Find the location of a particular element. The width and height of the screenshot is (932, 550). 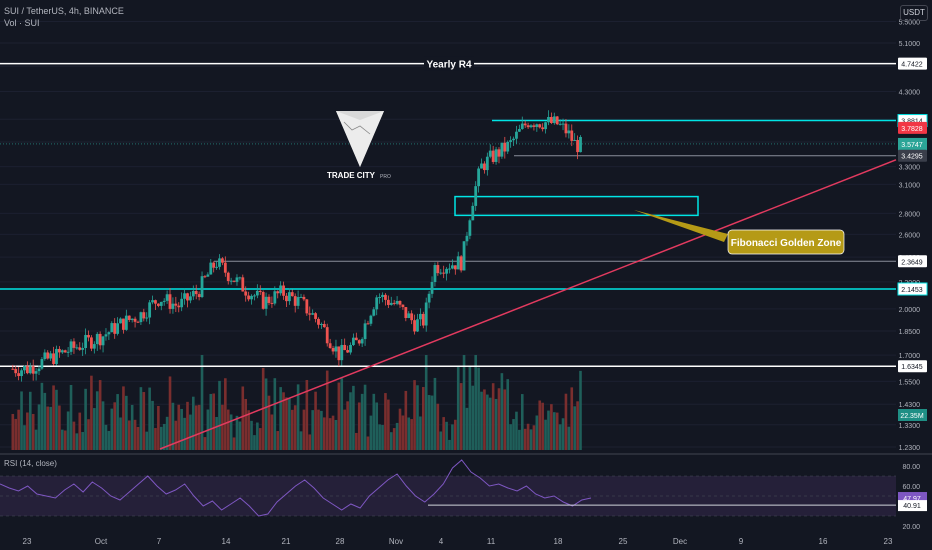

price-tick-label: 1.3300 is located at coordinates (910, 426).